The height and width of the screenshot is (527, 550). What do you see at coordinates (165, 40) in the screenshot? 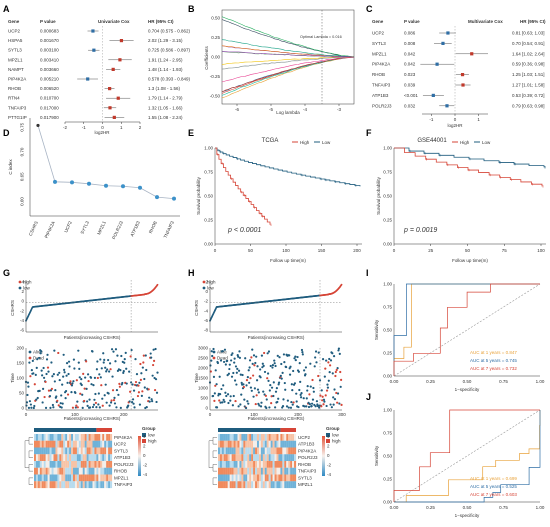
I see `a-hr-label: 2.02 (1.29 - 3.15)` at bounding box center [165, 40].